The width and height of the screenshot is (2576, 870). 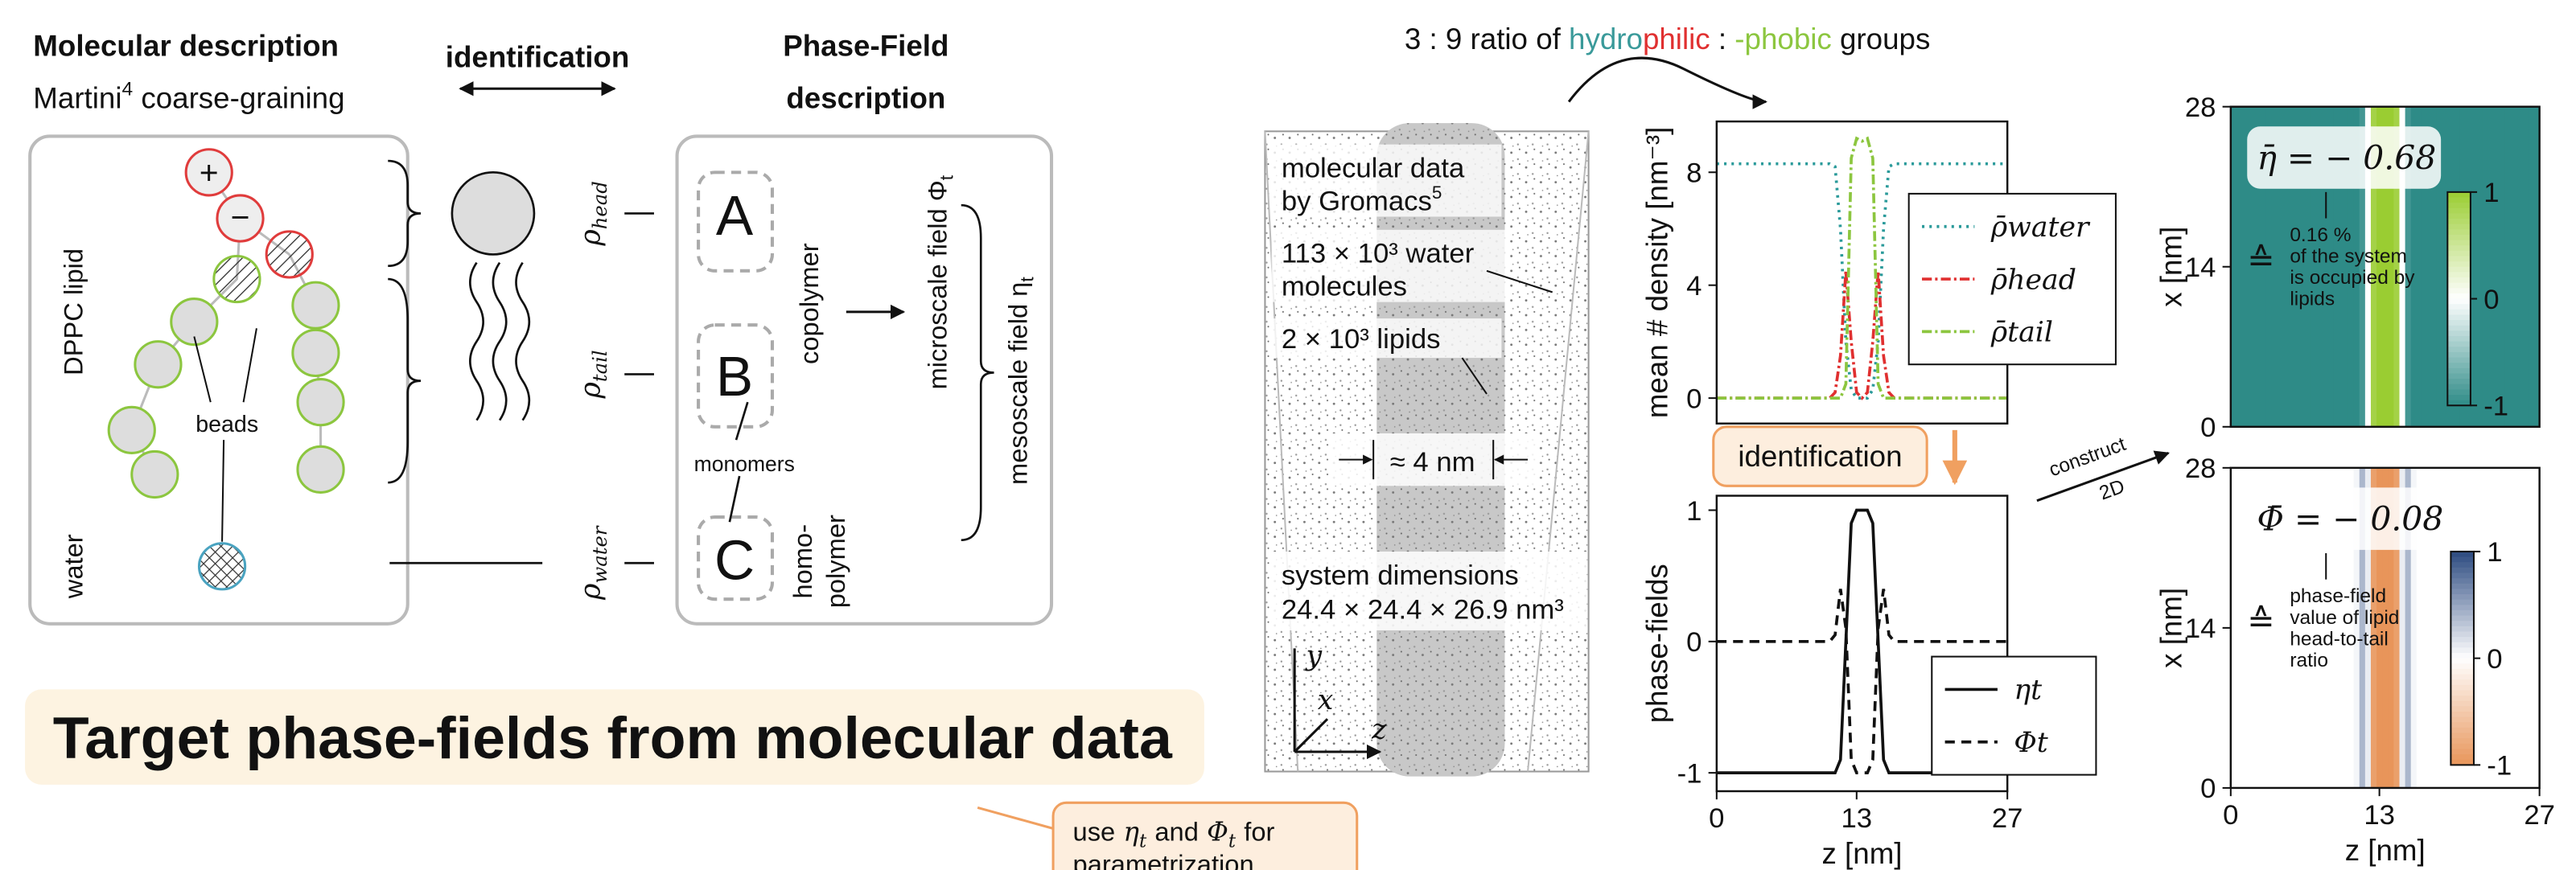 What do you see at coordinates (1326, 700) in the screenshot?
I see `axis-label: x` at bounding box center [1326, 700].